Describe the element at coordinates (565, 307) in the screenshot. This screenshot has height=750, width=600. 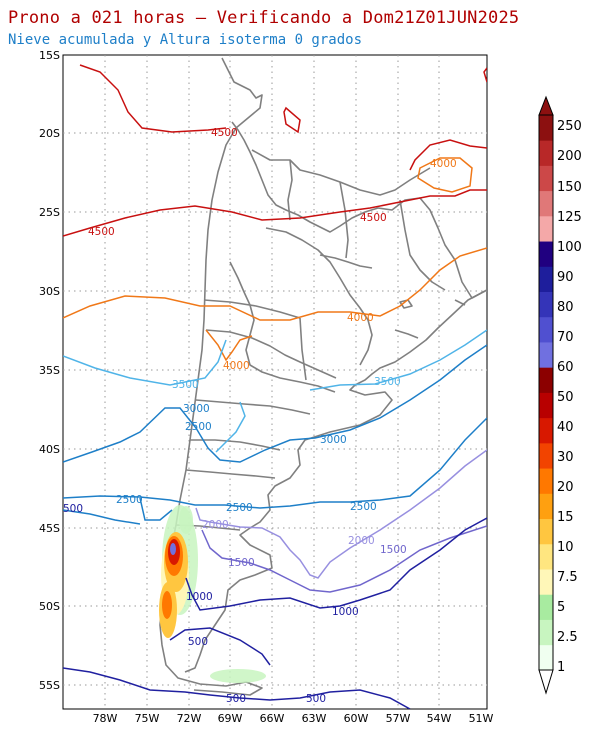
I see `colorbar-label: 80` at that location.